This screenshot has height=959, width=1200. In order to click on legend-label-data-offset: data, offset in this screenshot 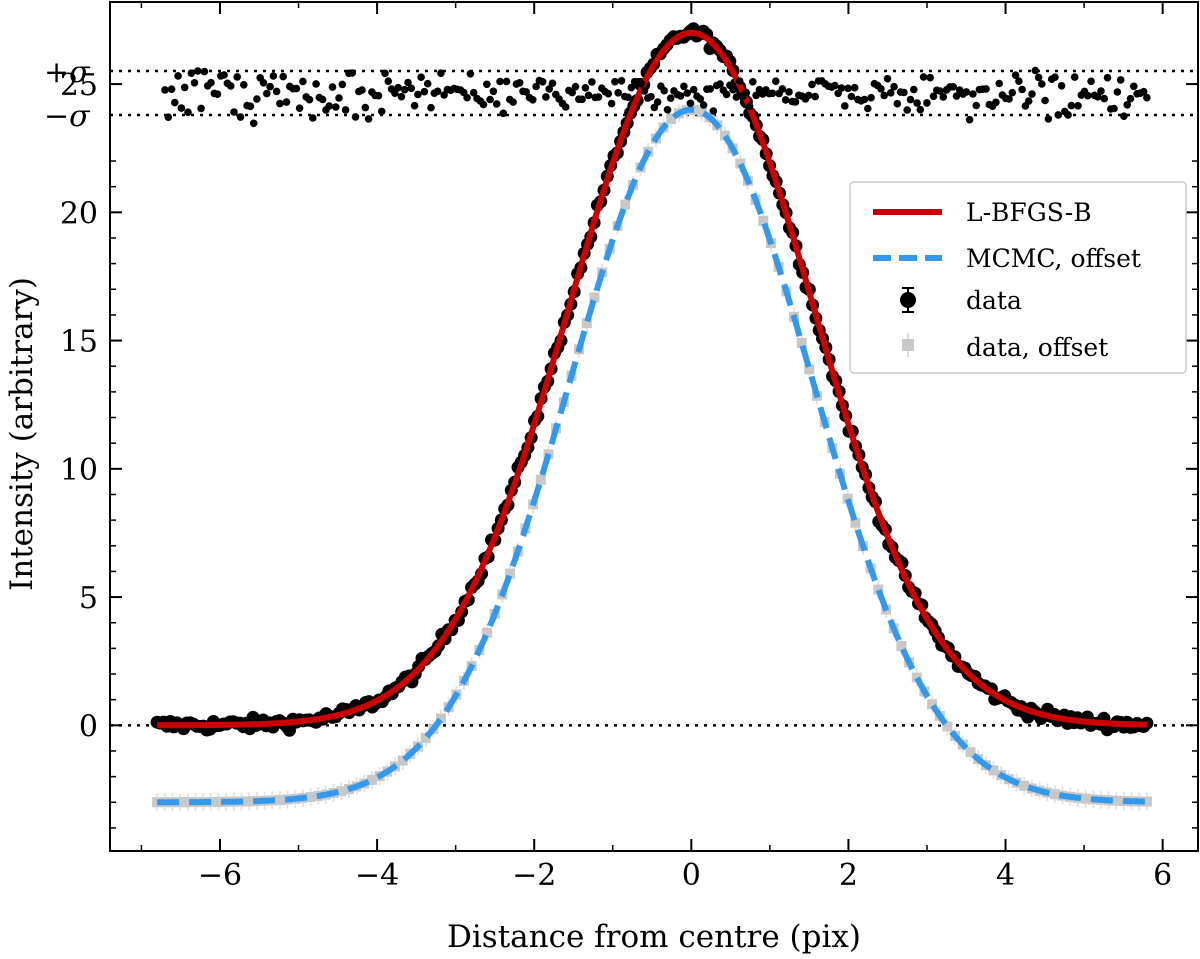, I will do `click(1037, 347)`.